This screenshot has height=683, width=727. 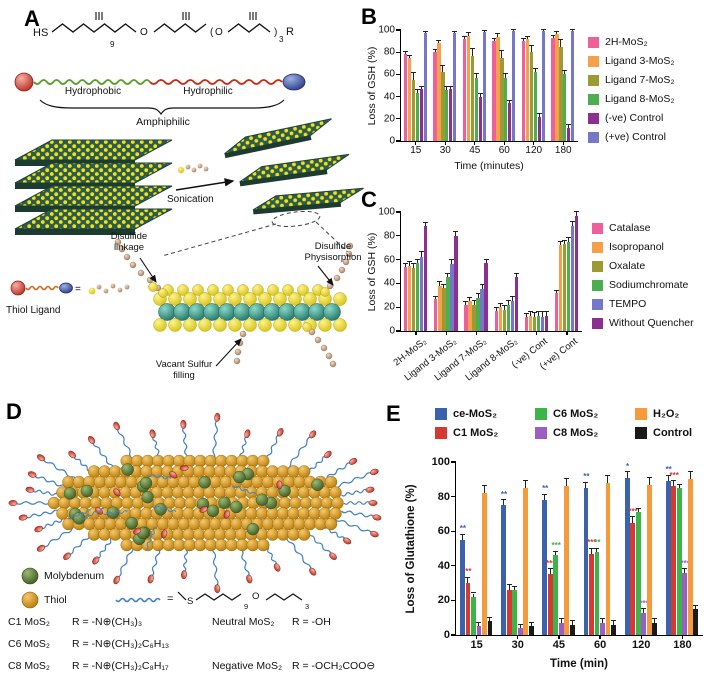 I want to click on x-tick-label: 15, so click(x=476, y=645).